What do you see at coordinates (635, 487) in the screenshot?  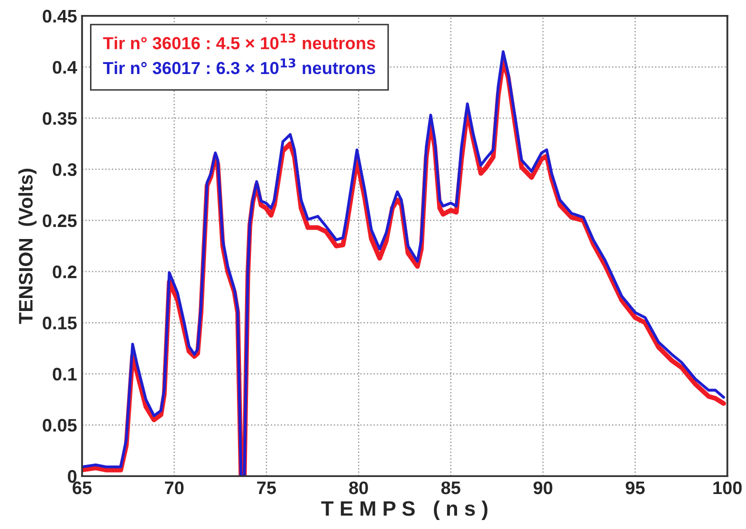 I see `x-tick-label: 95` at bounding box center [635, 487].